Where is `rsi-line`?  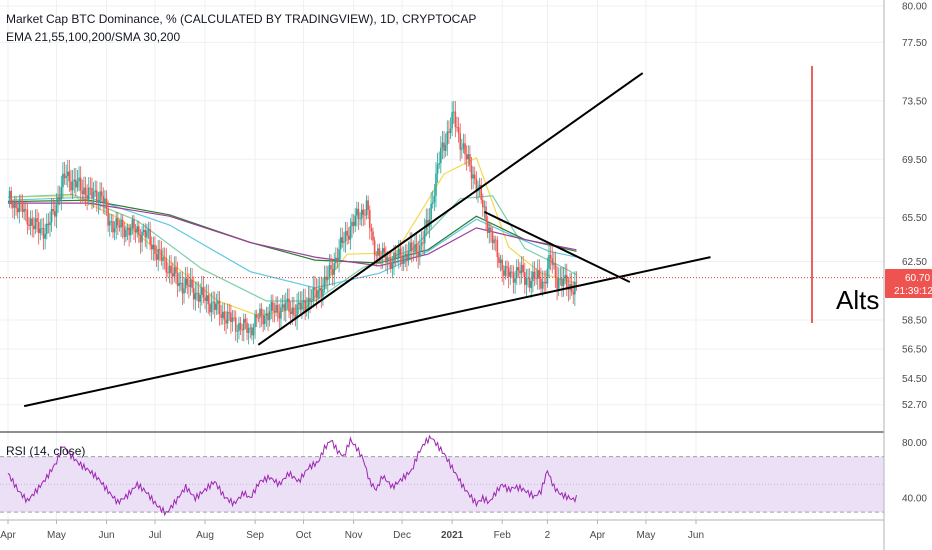
rsi-line is located at coordinates (292, 475).